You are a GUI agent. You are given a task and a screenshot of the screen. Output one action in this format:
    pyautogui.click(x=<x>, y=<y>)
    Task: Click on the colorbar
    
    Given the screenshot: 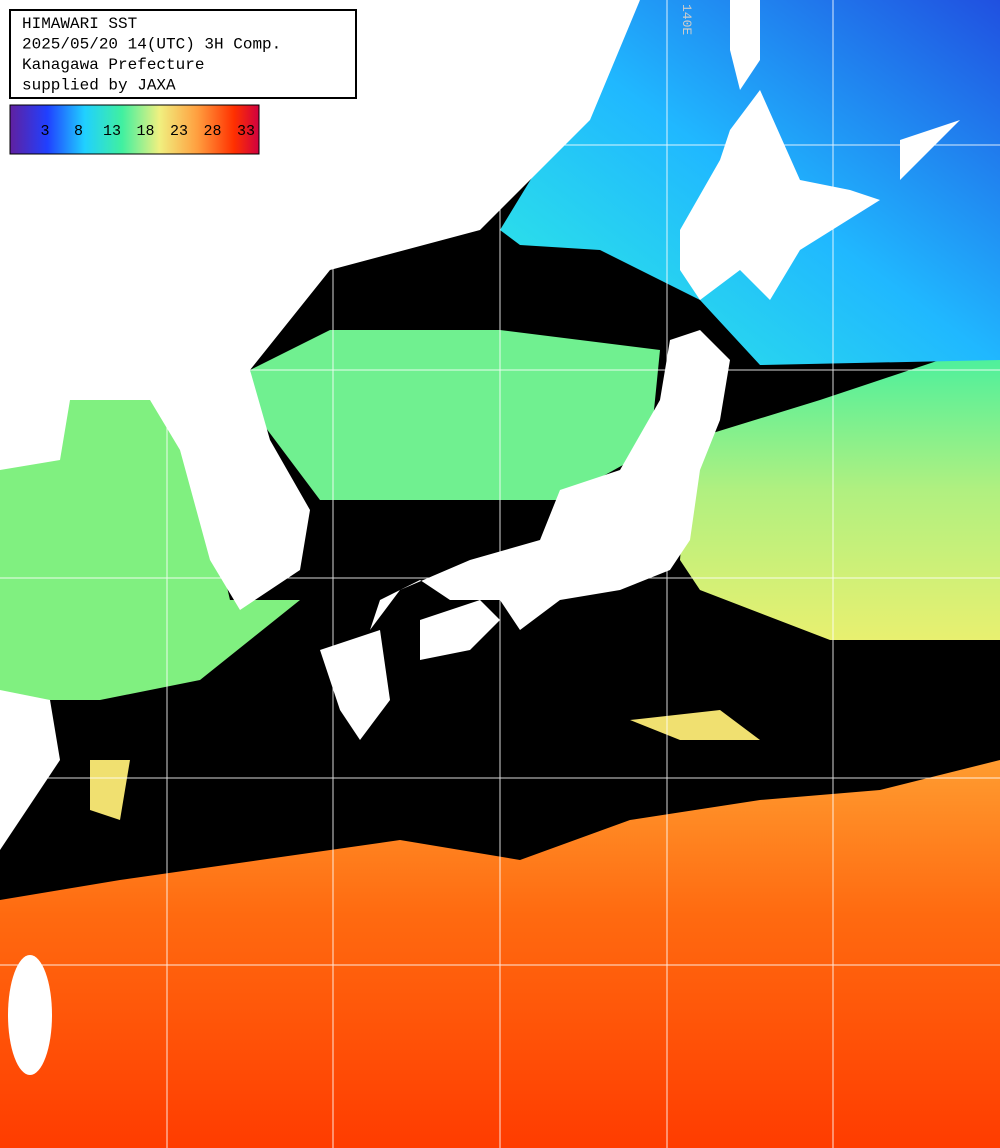 What is the action you would take?
    pyautogui.click(x=134, y=129)
    